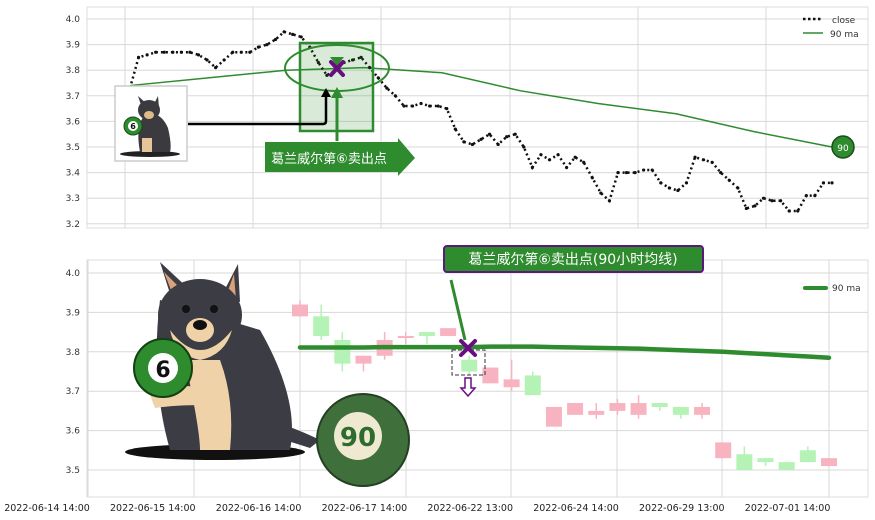 The image size is (875, 520). I want to click on legend-ma-label: 90 ma, so click(844, 35).